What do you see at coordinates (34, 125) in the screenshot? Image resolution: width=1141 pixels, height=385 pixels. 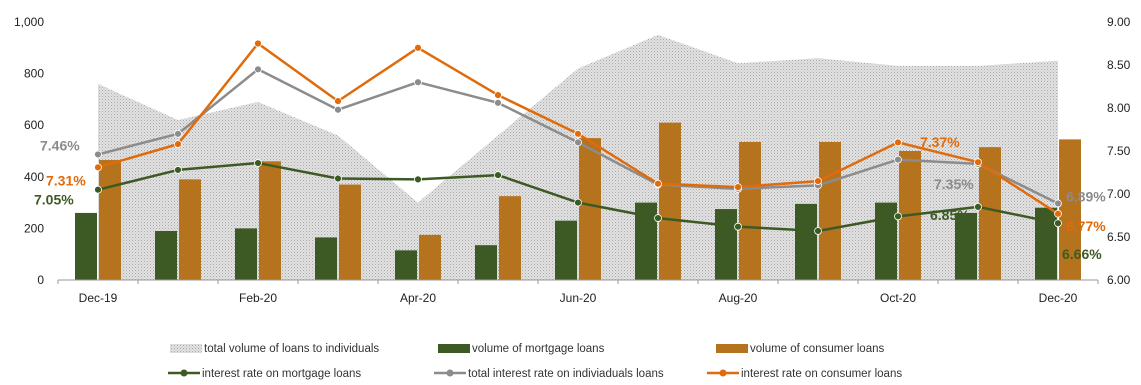 I see `y-left-tick-label: 600` at bounding box center [34, 125].